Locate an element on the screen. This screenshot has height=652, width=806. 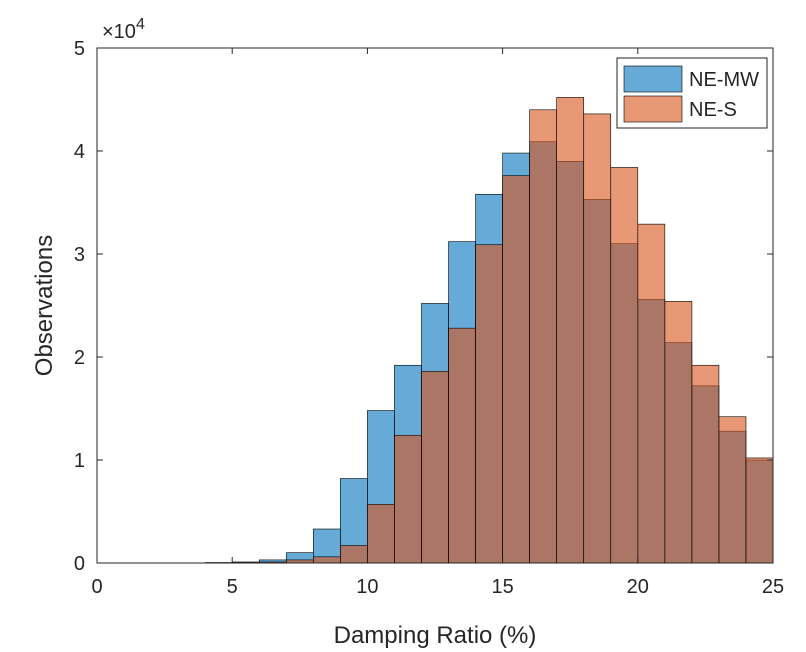
y-tick-label-1: 1 is located at coordinates (79, 461).